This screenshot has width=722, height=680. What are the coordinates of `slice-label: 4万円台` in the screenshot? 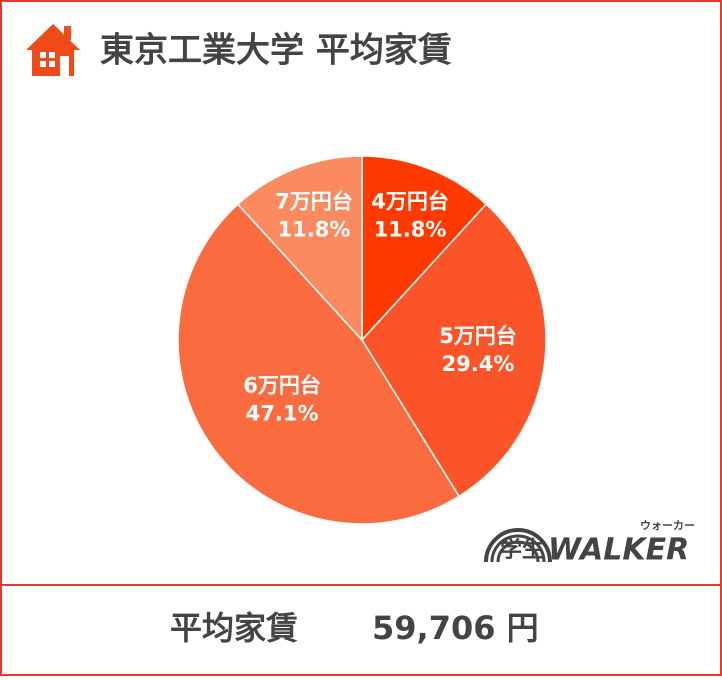 It's located at (410, 201).